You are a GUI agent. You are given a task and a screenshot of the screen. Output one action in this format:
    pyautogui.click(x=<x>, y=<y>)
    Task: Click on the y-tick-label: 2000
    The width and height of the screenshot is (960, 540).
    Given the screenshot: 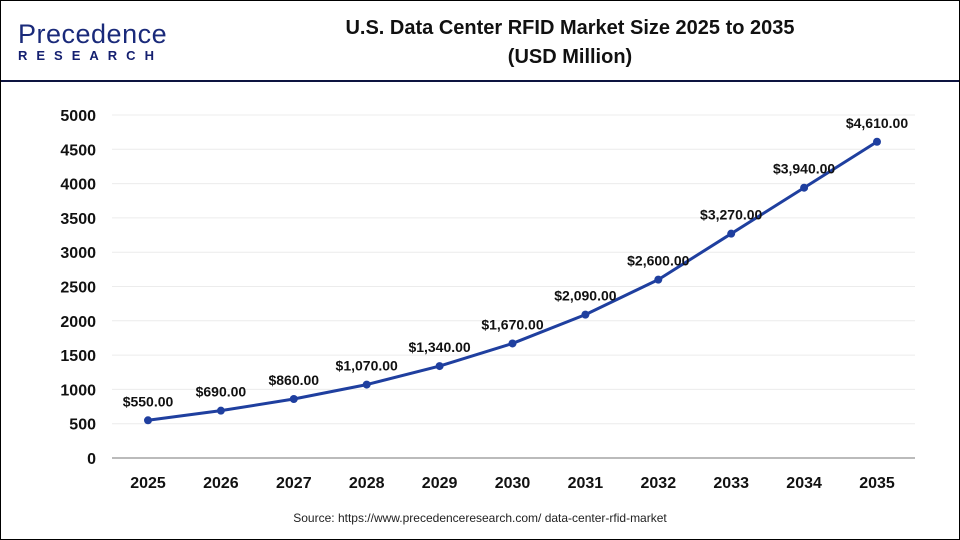 What is the action you would take?
    pyautogui.click(x=78, y=322)
    